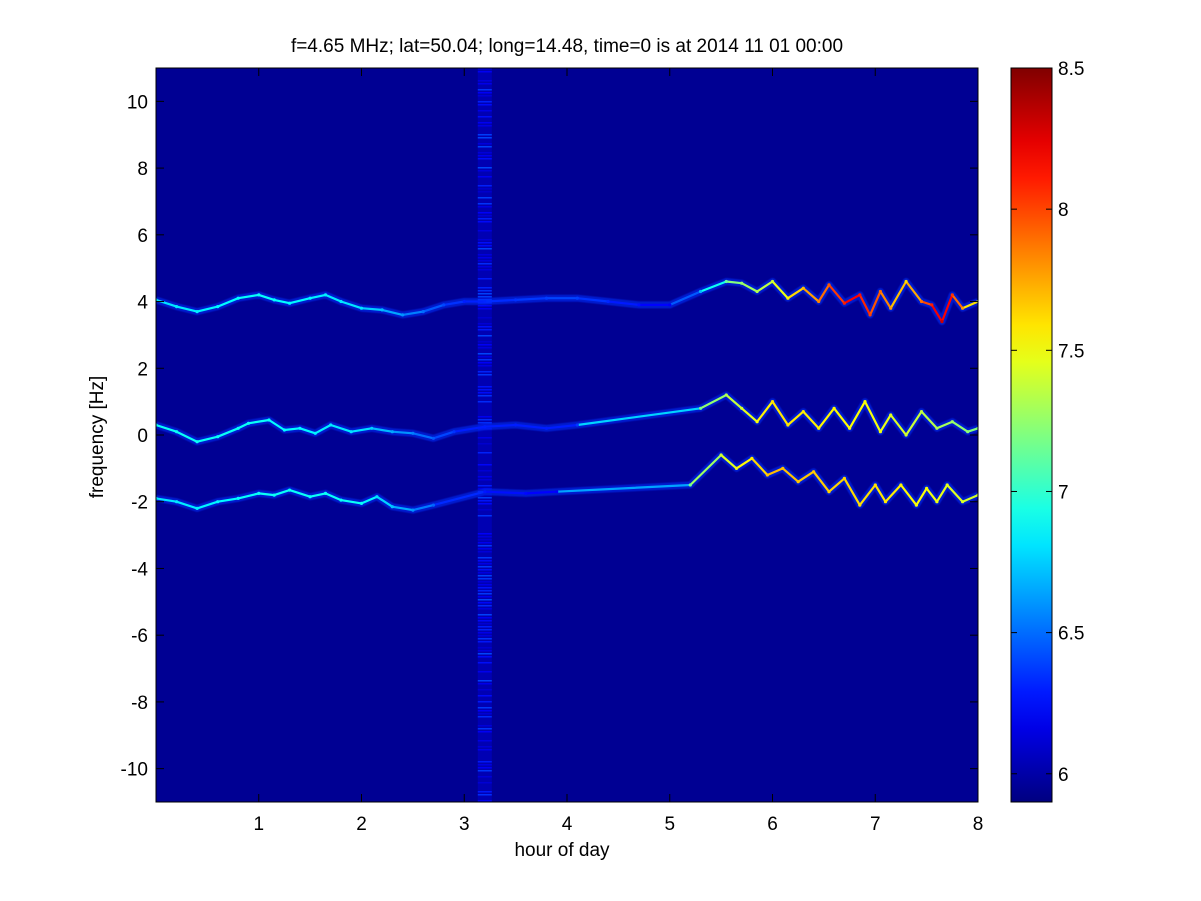 The width and height of the screenshot is (1201, 901). I want to click on x-tick-label: 5, so click(669, 824).